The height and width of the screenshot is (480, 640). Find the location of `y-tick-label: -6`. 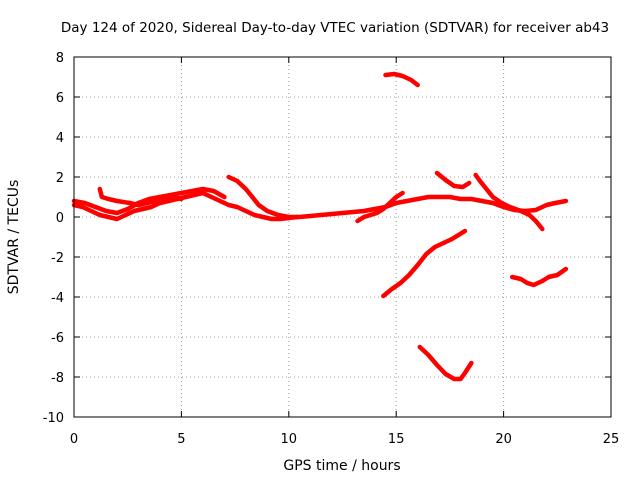

y-tick-label: -6 is located at coordinates (57, 338).